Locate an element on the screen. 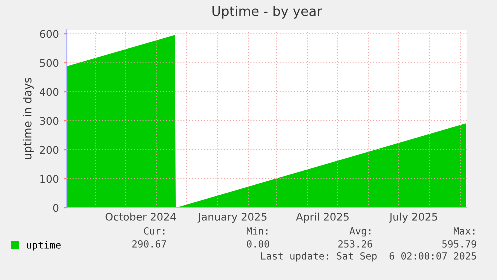  text: 290.67 is located at coordinates (149, 244).